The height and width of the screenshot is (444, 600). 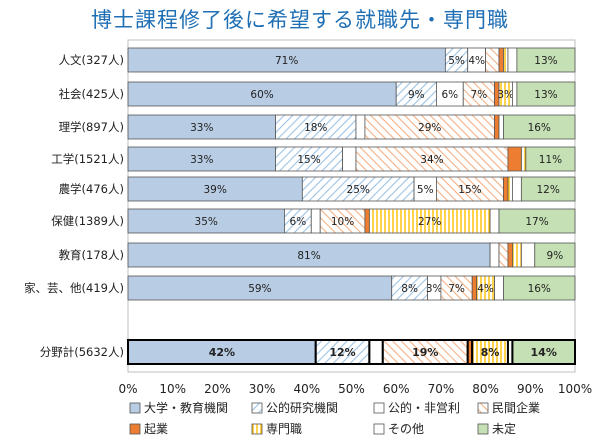 I want to click on category-label: 社会(425人), so click(x=91, y=94).